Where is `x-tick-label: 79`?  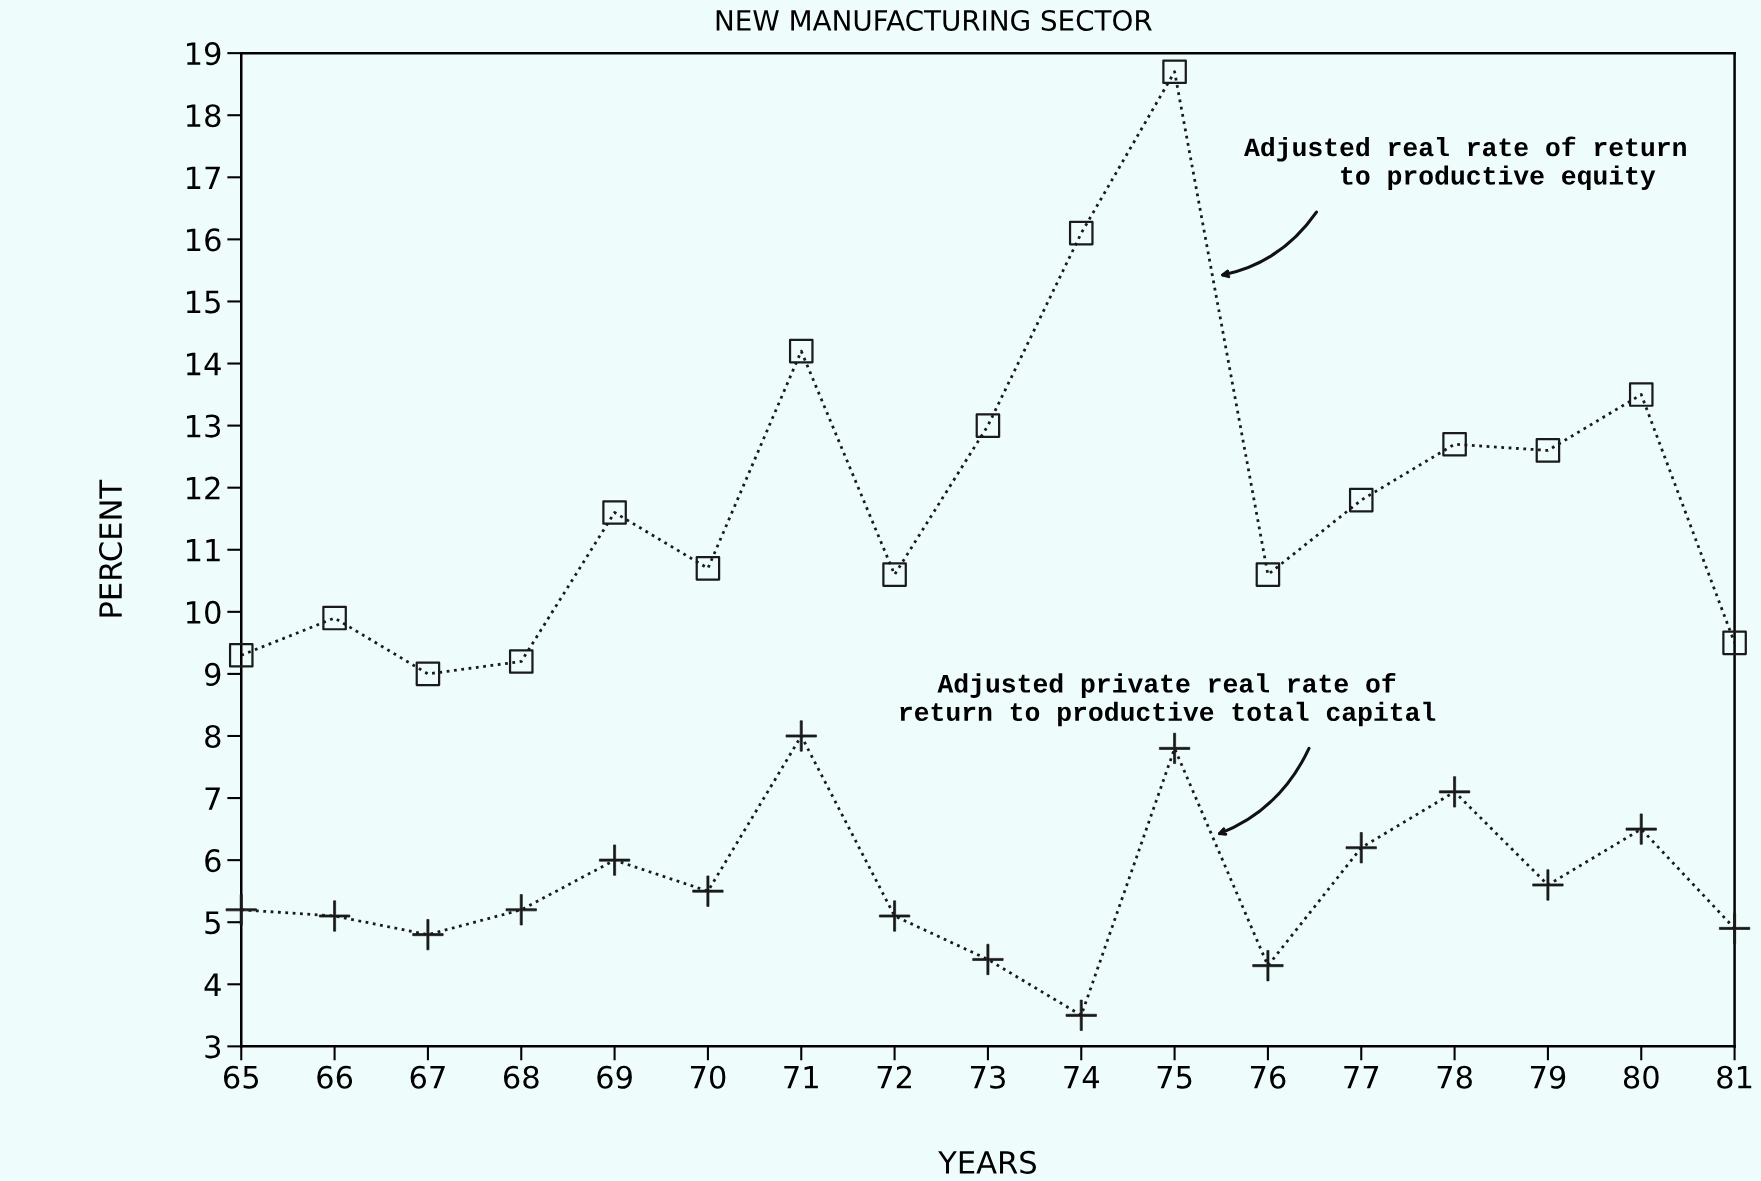 x-tick-label: 79 is located at coordinates (1548, 1077).